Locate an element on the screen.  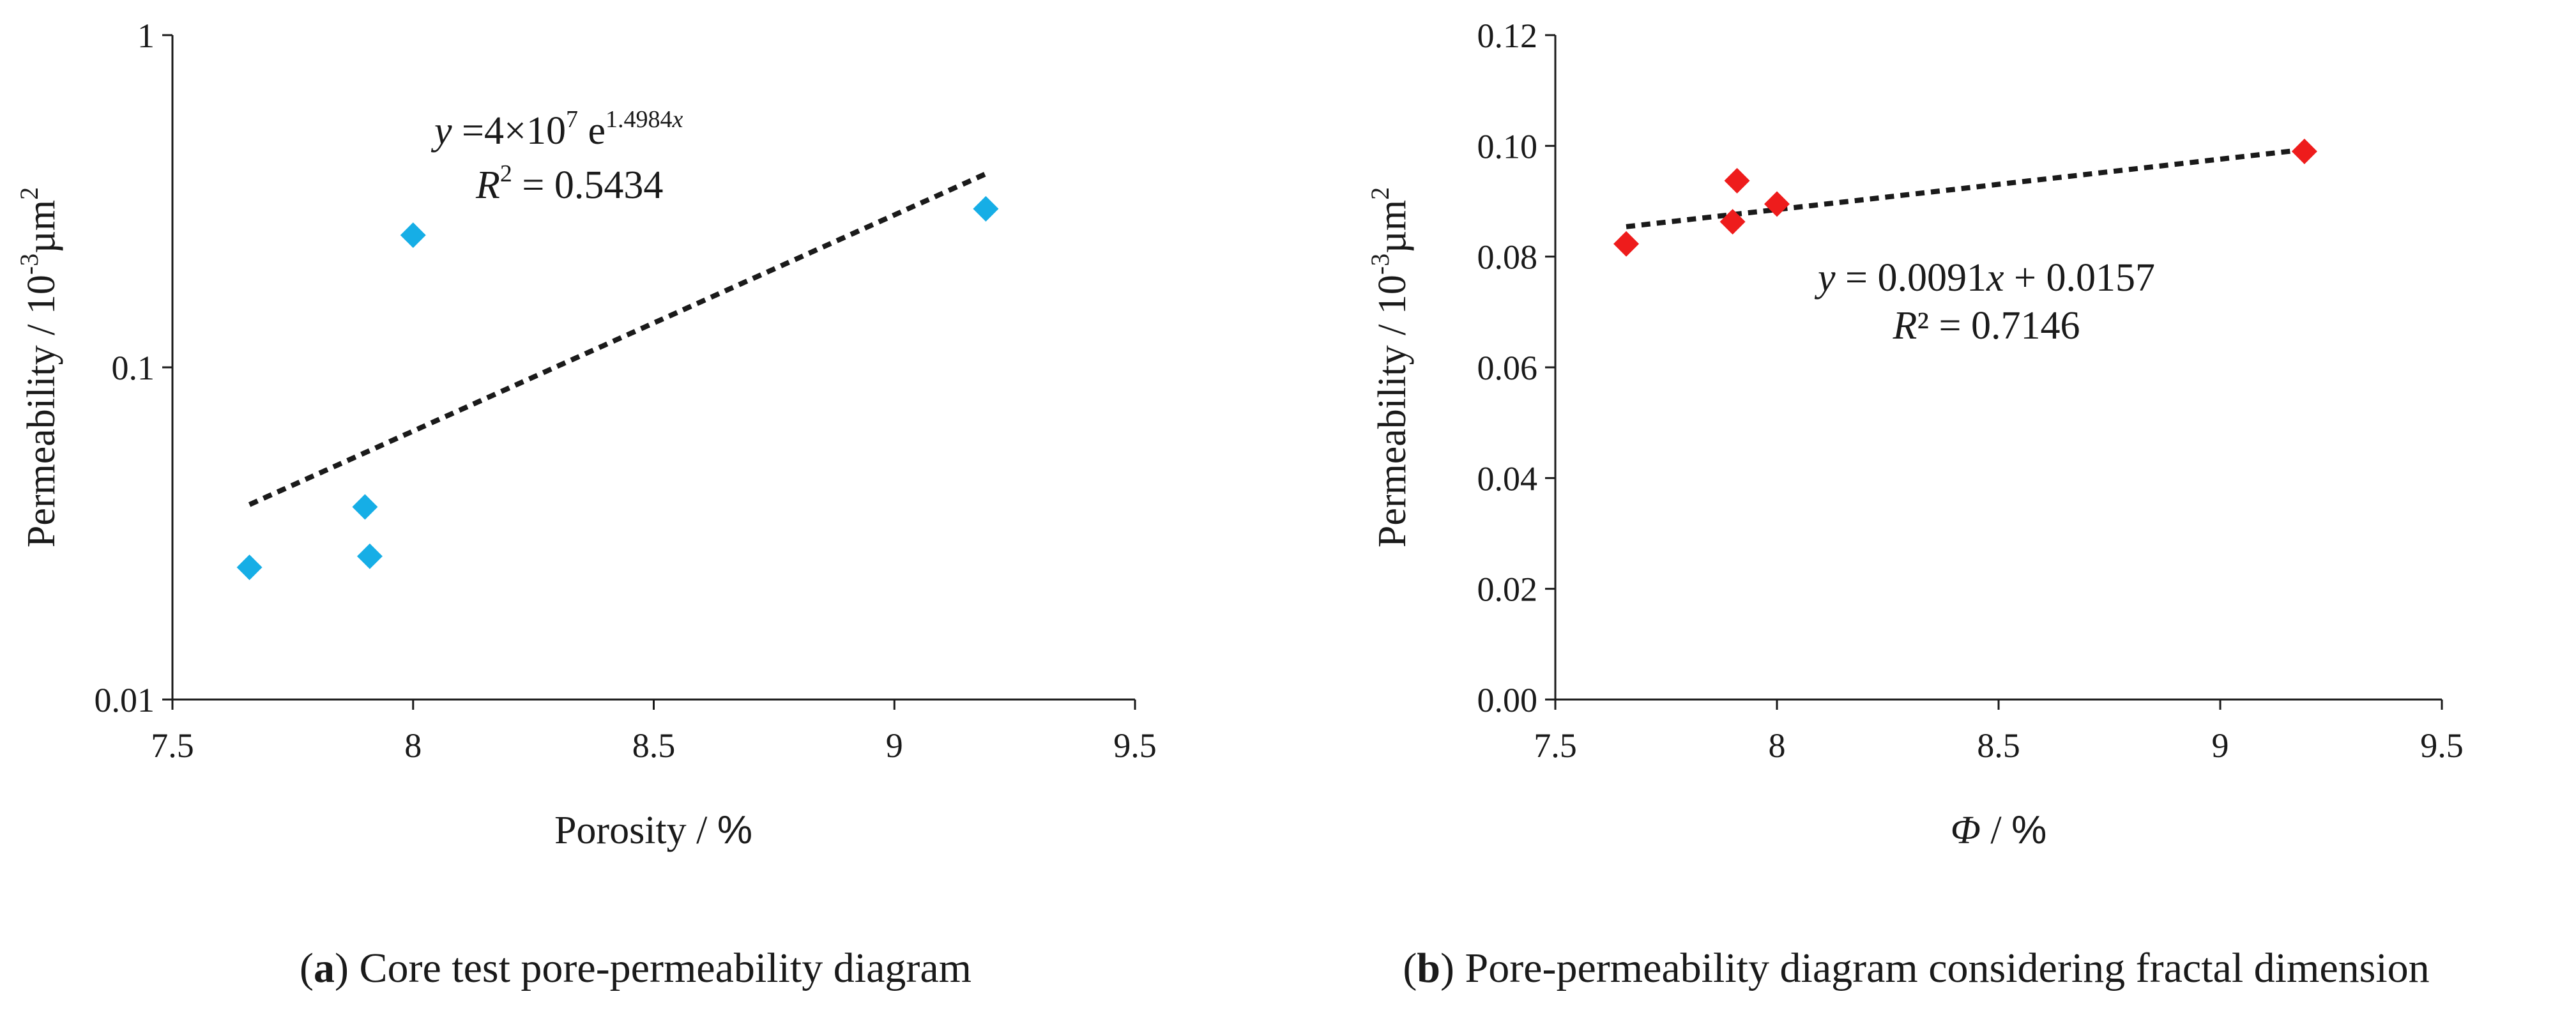
chart-b-y-tick-label: 0.02 is located at coordinates (1507, 589).